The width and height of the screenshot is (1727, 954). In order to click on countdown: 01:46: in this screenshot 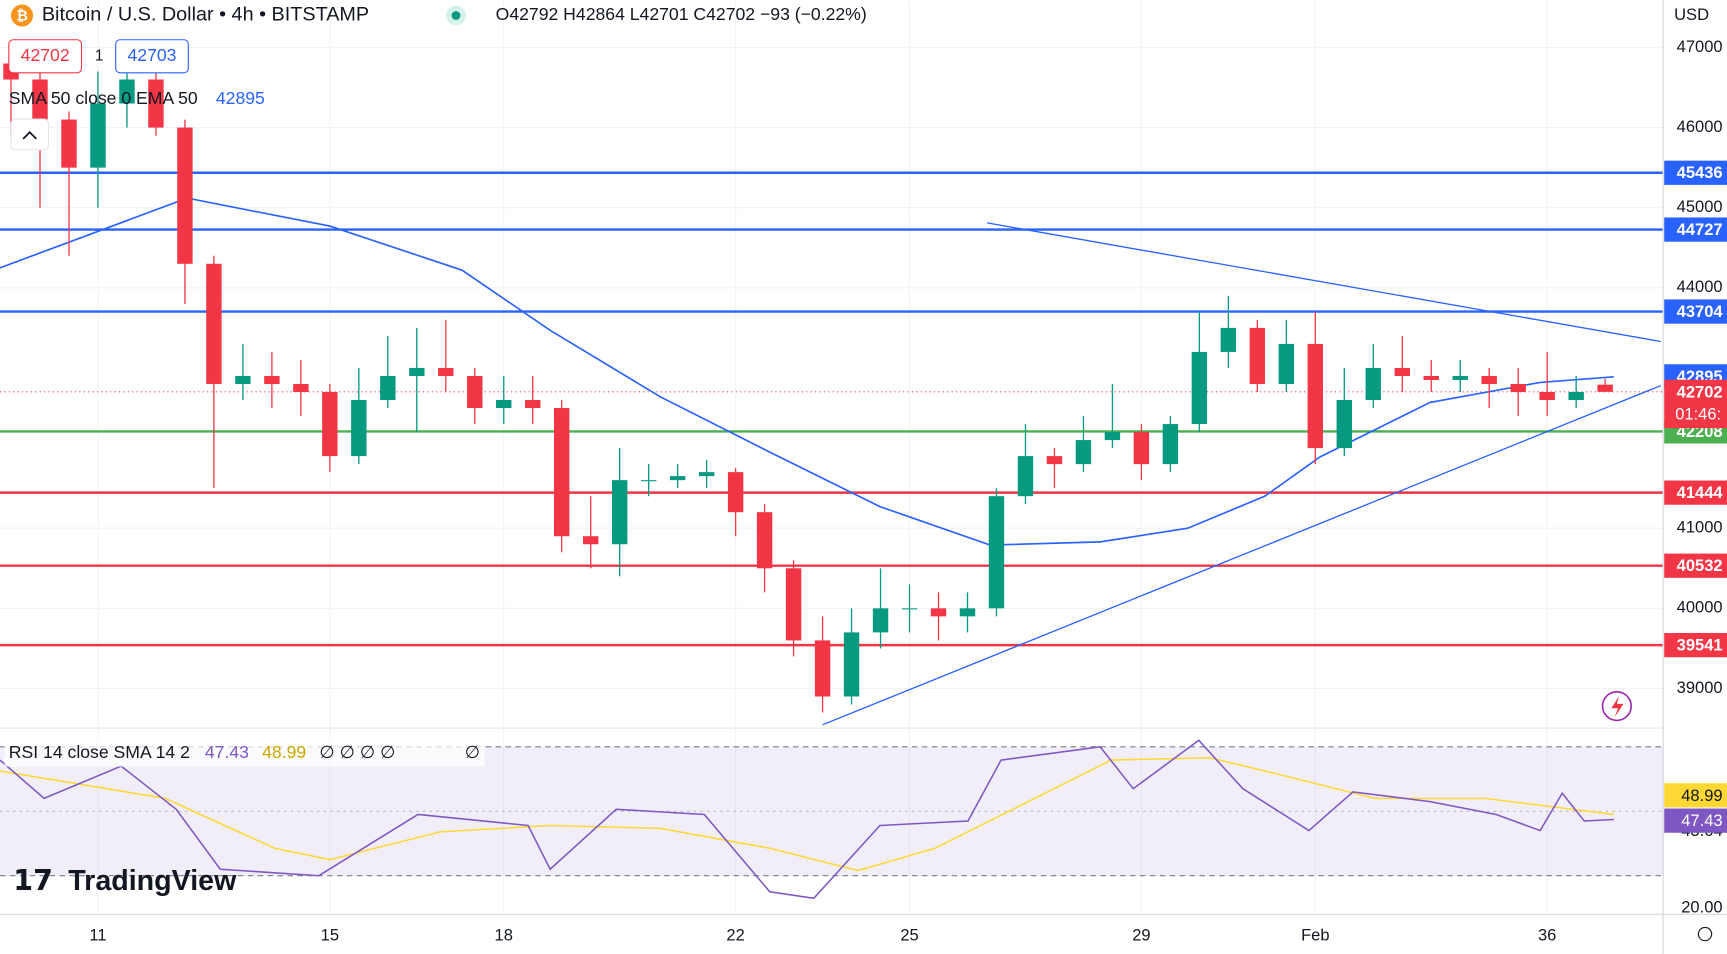, I will do `click(1698, 413)`.